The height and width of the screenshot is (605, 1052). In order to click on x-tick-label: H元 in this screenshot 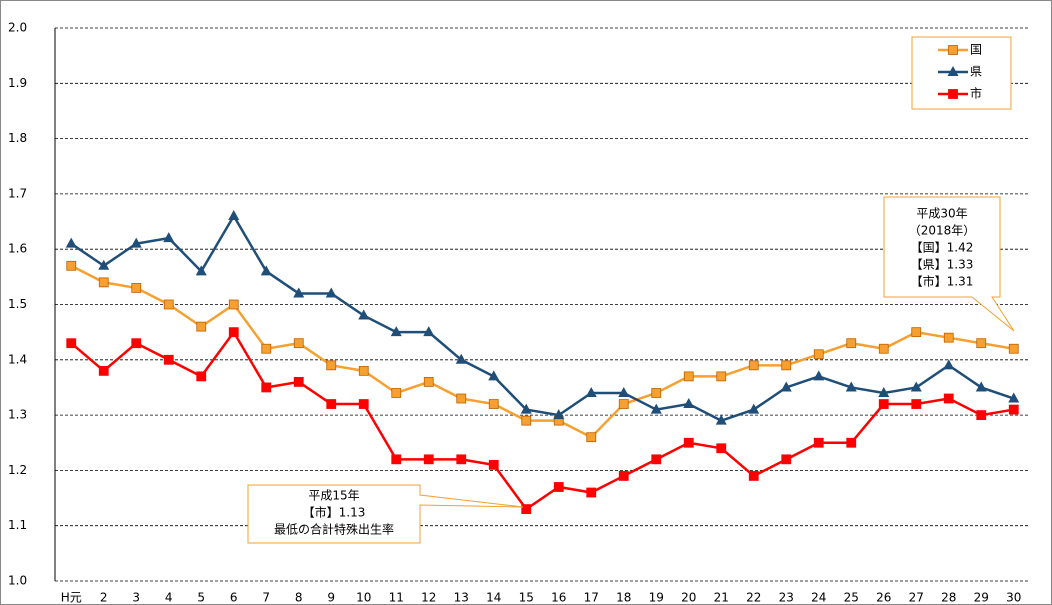, I will do `click(71, 598)`.